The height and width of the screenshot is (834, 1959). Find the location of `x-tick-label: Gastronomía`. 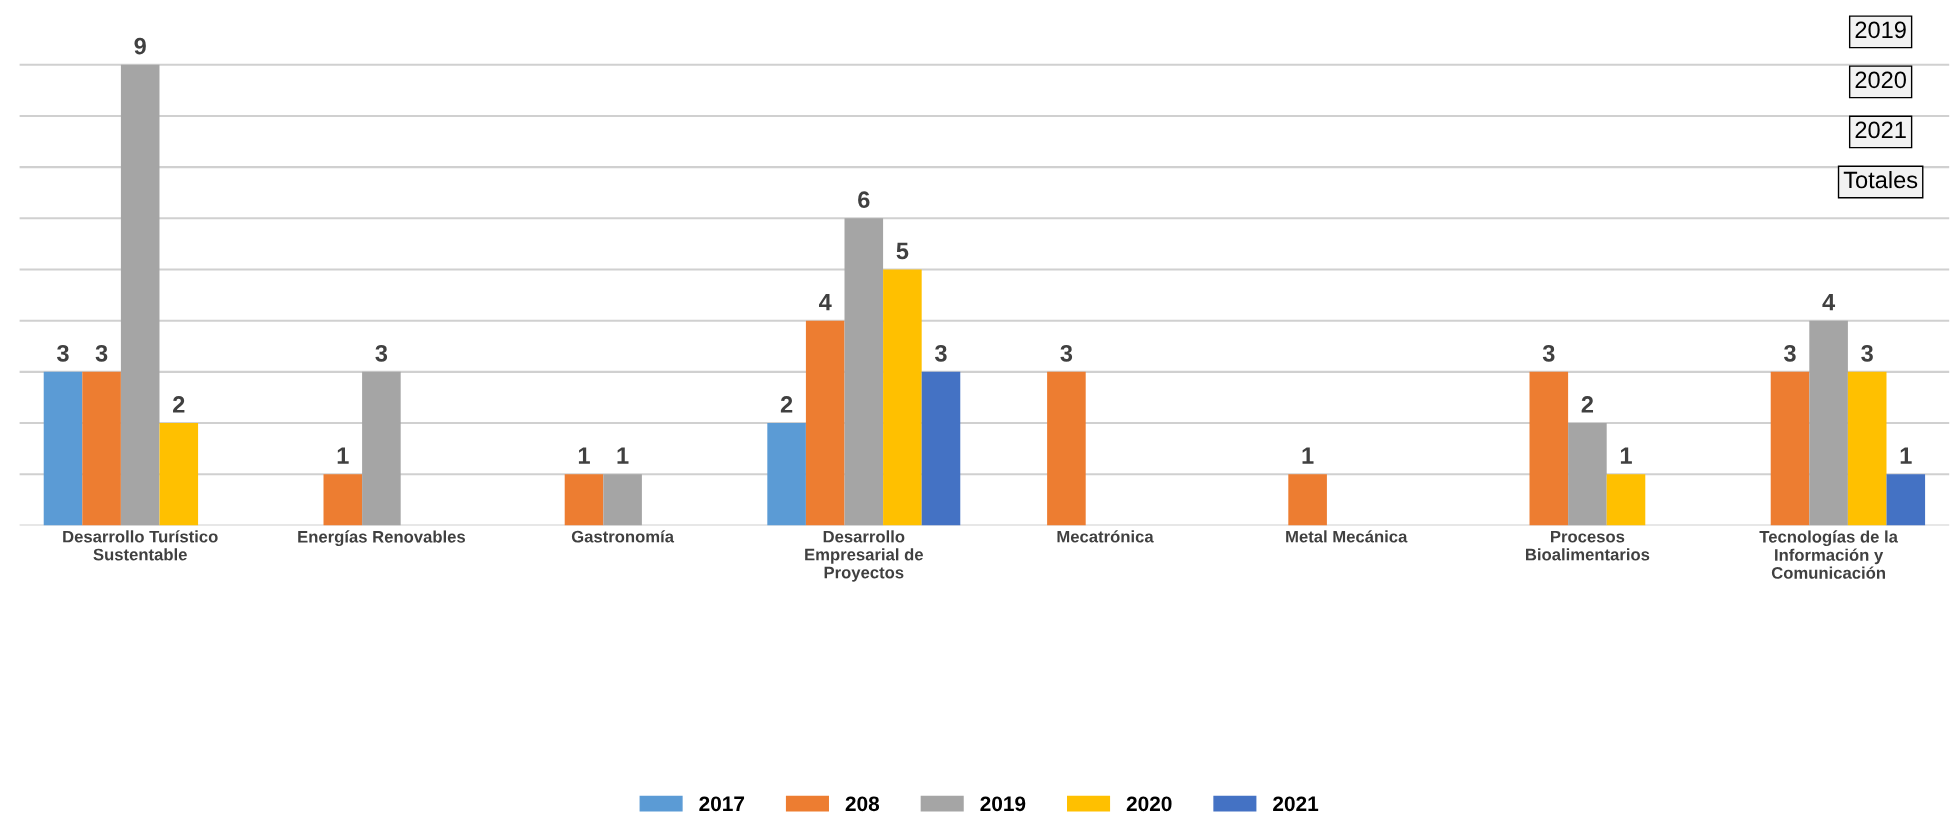

x-tick-label: Gastronomía is located at coordinates (623, 536).